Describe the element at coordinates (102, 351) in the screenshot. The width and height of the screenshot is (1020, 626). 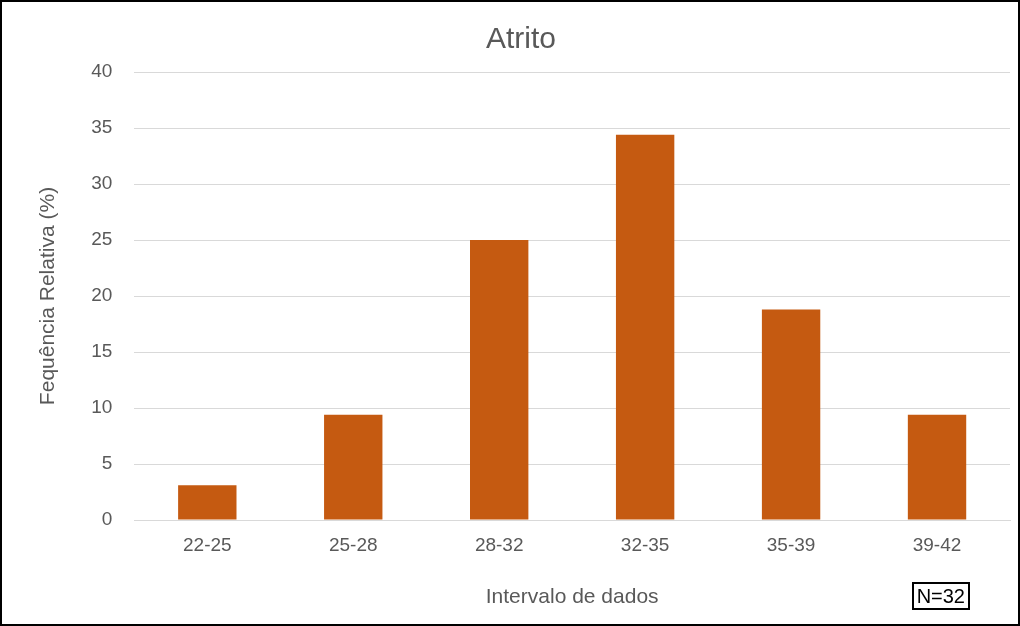
I see `y-tick-label: 15` at that location.